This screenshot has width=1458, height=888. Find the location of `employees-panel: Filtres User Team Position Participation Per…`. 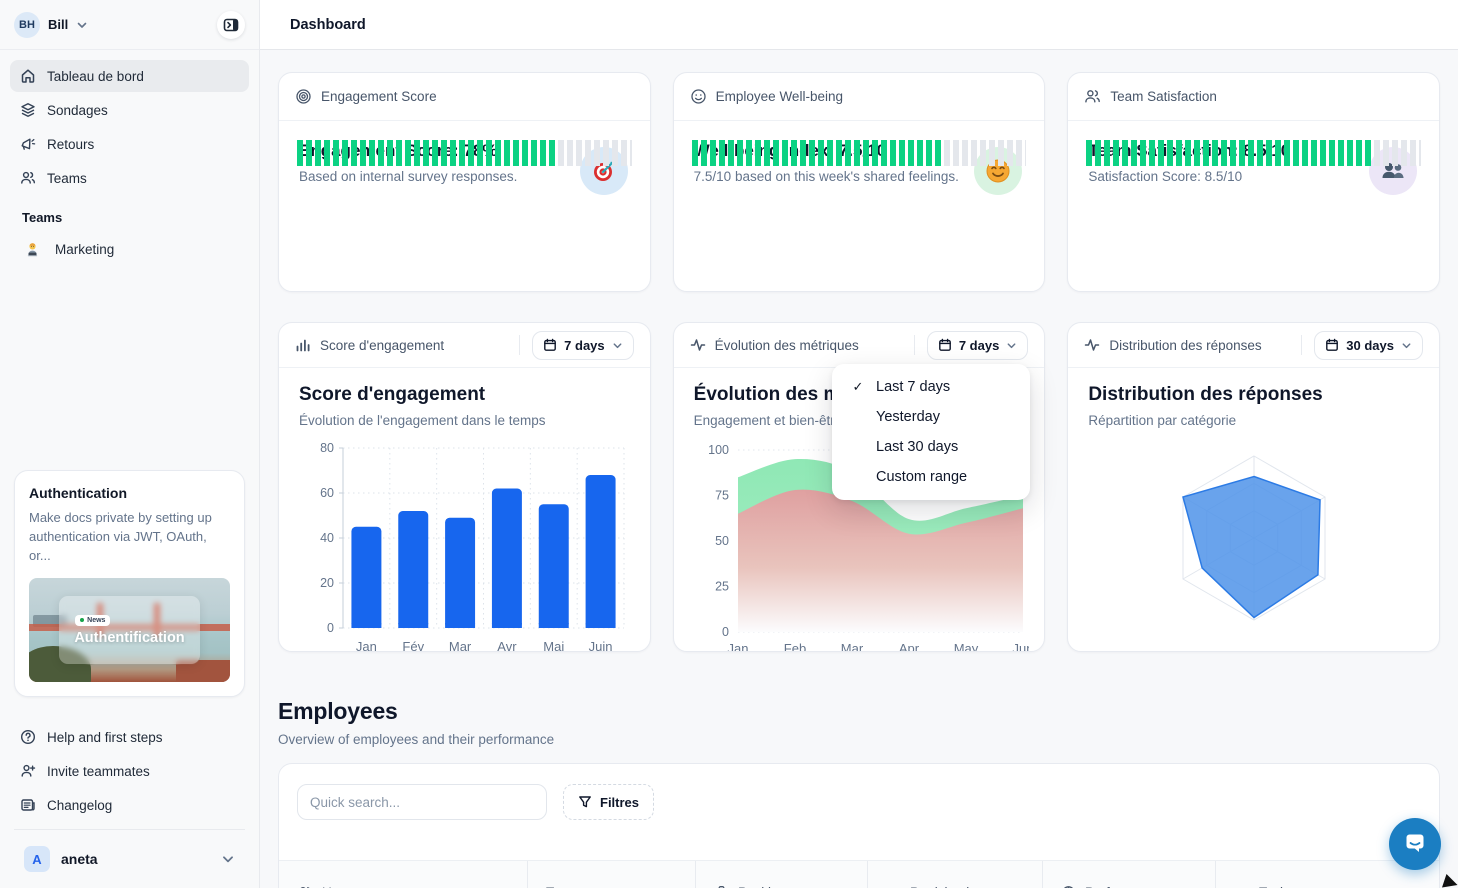

employees-panel: Filtres User Team Position Participation Per… is located at coordinates (859, 825).